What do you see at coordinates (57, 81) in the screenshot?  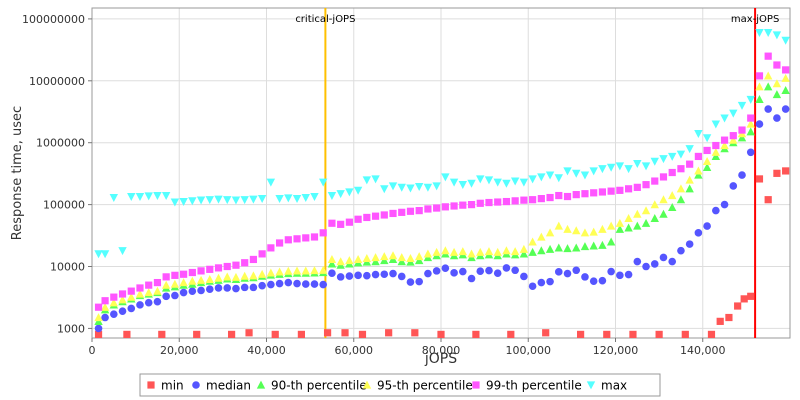 I see `y-tick-label: 10000000` at bounding box center [57, 81].